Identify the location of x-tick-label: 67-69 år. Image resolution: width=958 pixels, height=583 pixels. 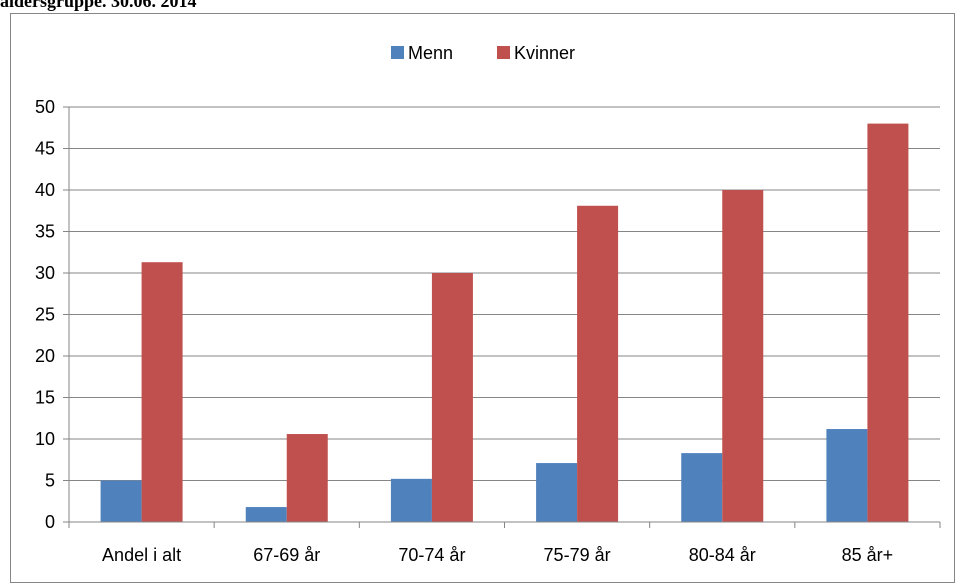
(286, 555).